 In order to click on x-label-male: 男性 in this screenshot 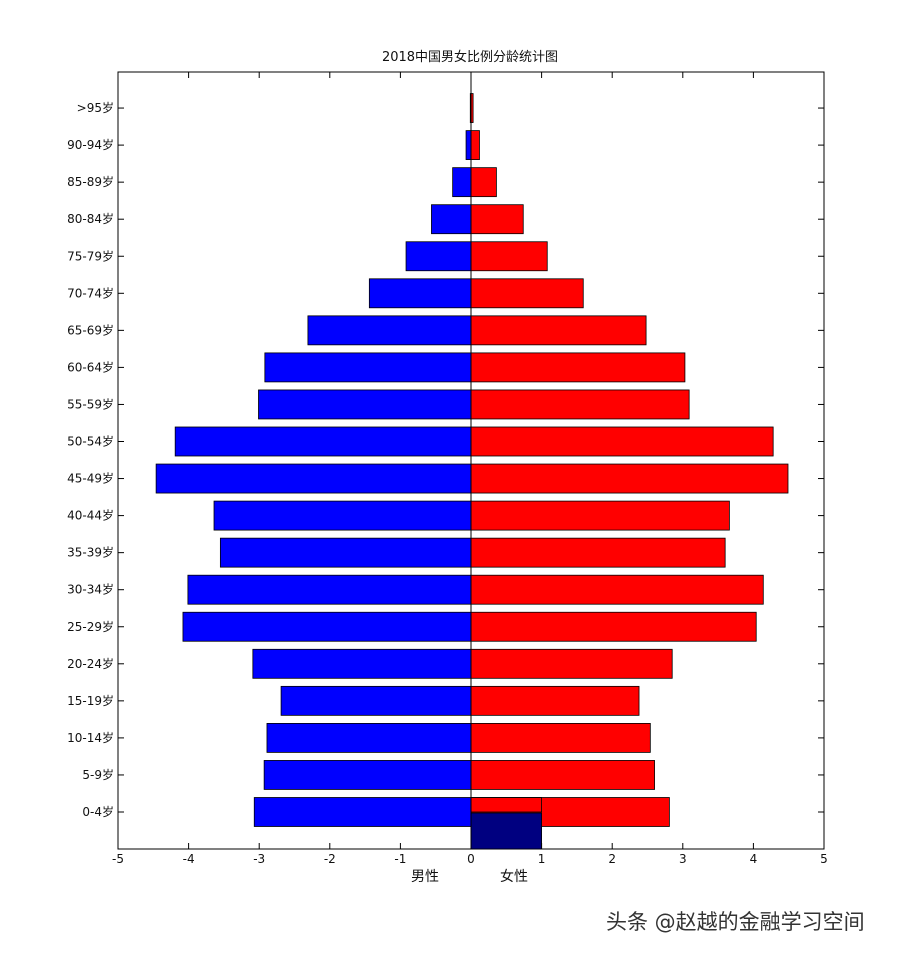, I will do `click(425, 877)`.